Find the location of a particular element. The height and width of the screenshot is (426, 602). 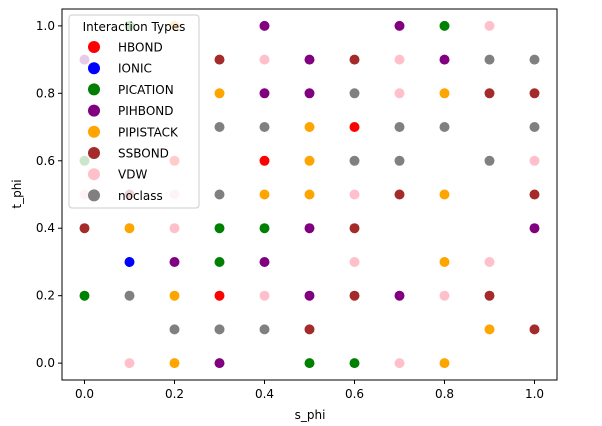

legend-item-ionic: IONIC is located at coordinates (120, 69).